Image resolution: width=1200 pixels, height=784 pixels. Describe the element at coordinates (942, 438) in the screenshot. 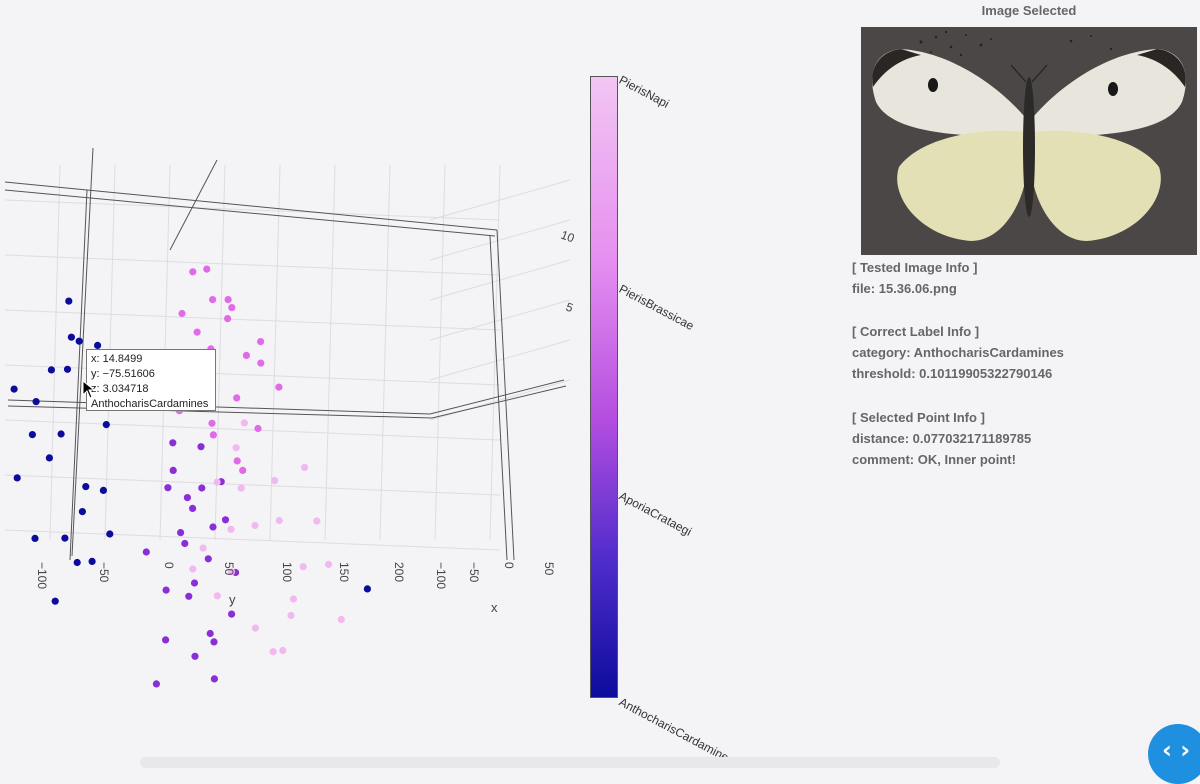

I see `selected-point-distance: distance: 0.077032171189785` at that location.